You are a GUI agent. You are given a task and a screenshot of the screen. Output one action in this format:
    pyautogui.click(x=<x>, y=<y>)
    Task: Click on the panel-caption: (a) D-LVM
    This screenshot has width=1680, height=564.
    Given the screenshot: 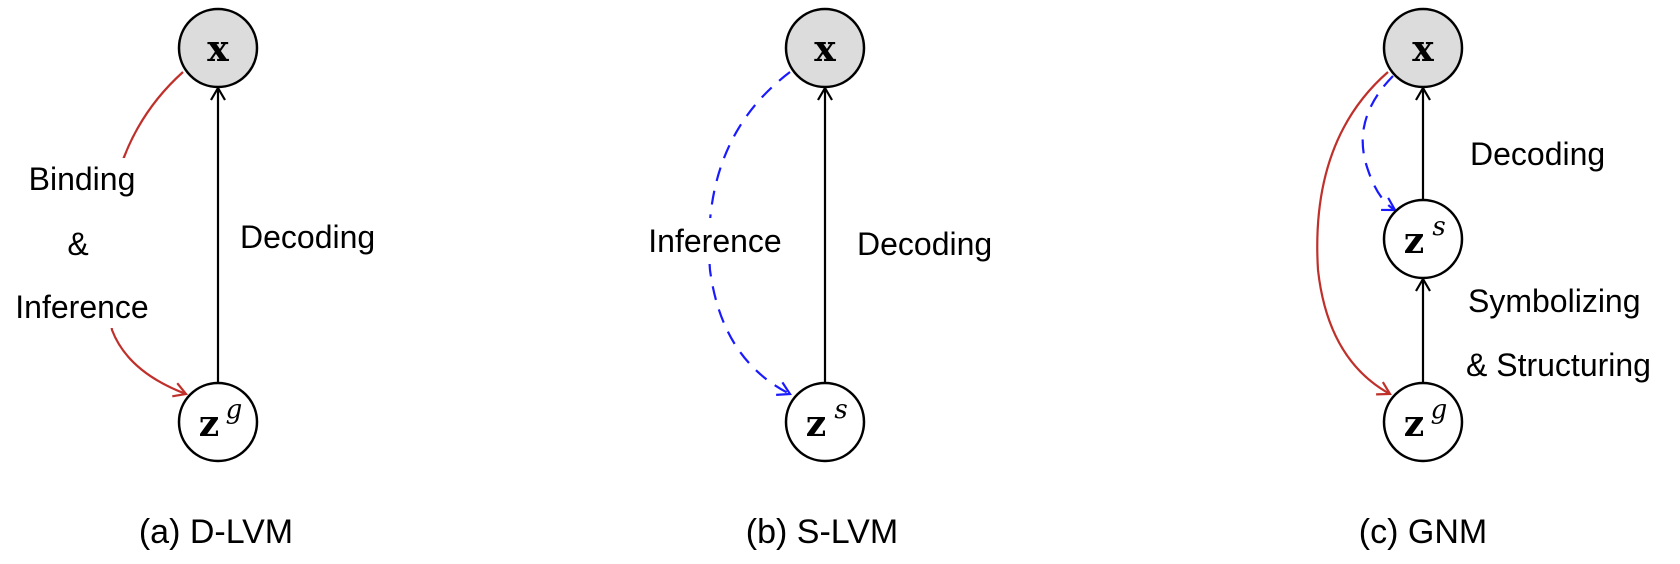 What is the action you would take?
    pyautogui.click(x=216, y=532)
    